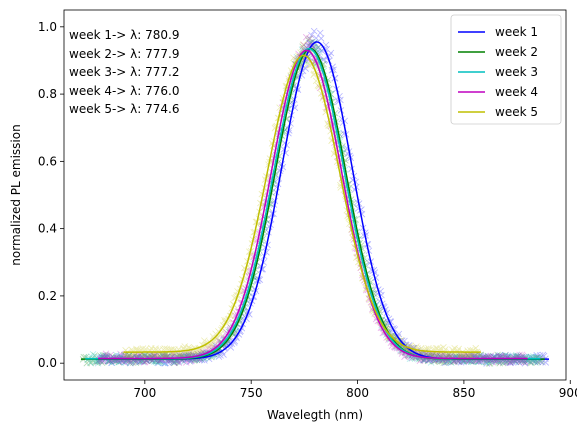 Image resolution: width=577 pixels, height=432 pixels. What do you see at coordinates (47, 27) in the screenshot?
I see `y-tick-label: 1.0` at bounding box center [47, 27].